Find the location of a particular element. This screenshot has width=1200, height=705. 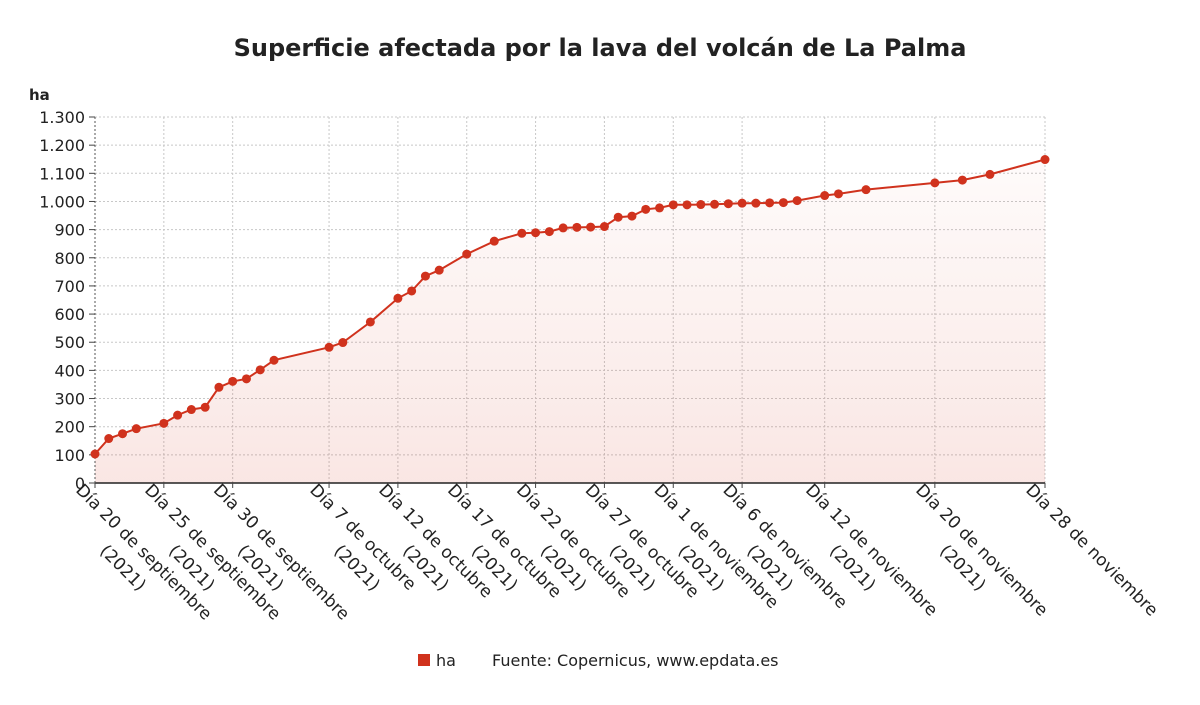

y-tick-label: 900 is located at coordinates (69, 230).